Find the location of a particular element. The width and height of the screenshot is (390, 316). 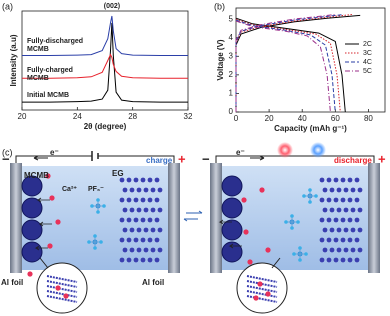

panel-label: (b) is located at coordinates (219, 6).